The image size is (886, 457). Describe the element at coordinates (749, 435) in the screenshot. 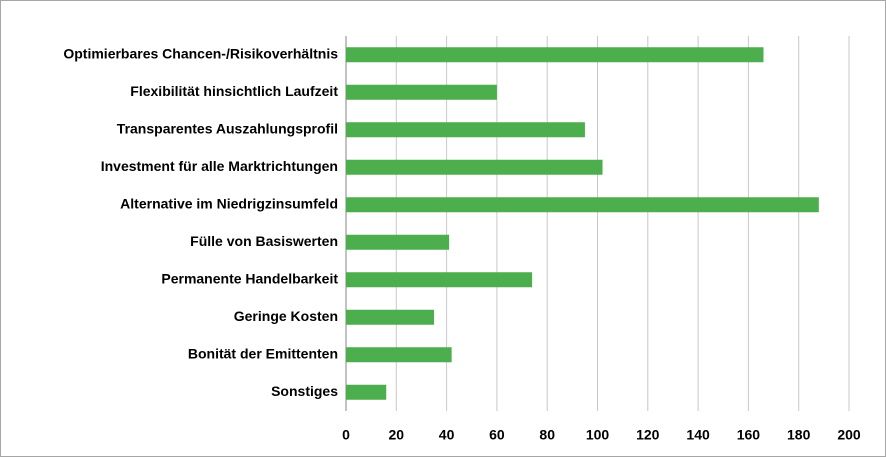

I see `x-tick-label: 160` at that location.